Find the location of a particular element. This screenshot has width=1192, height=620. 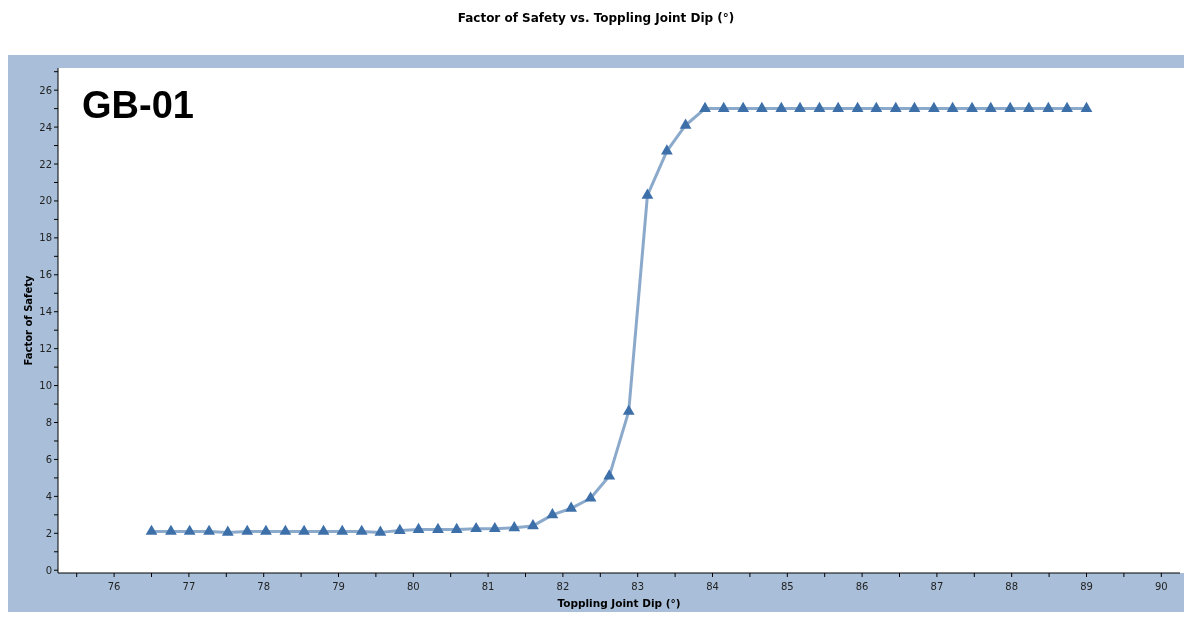

y-tick-label: 8 is located at coordinates (48, 423).